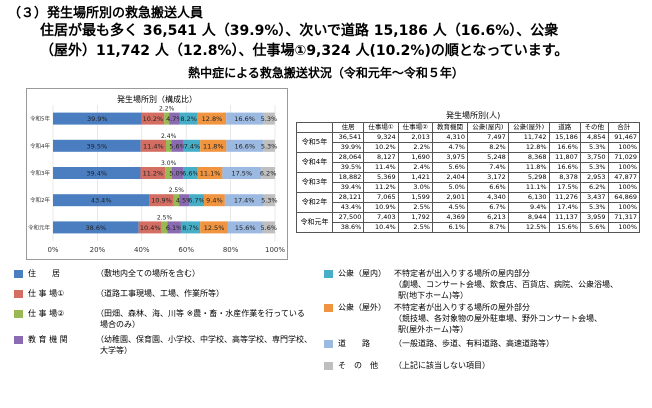 The image size is (652, 408). Describe the element at coordinates (449, 157) in the screenshot. I see `table-count-cell: 3,975` at that location.